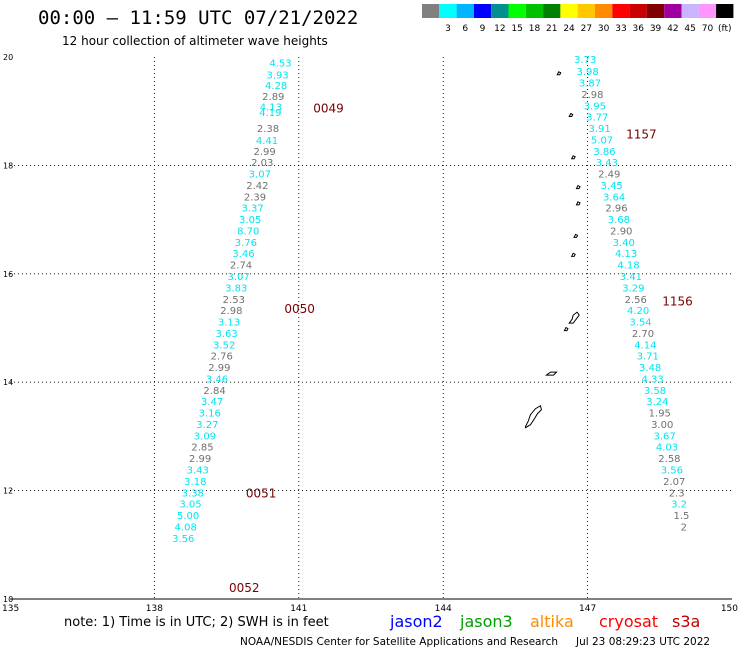  Describe the element at coordinates (642, 642) in the screenshot. I see `footer-timestamp: Jul 23 08:29:23 UTC 2022` at that location.